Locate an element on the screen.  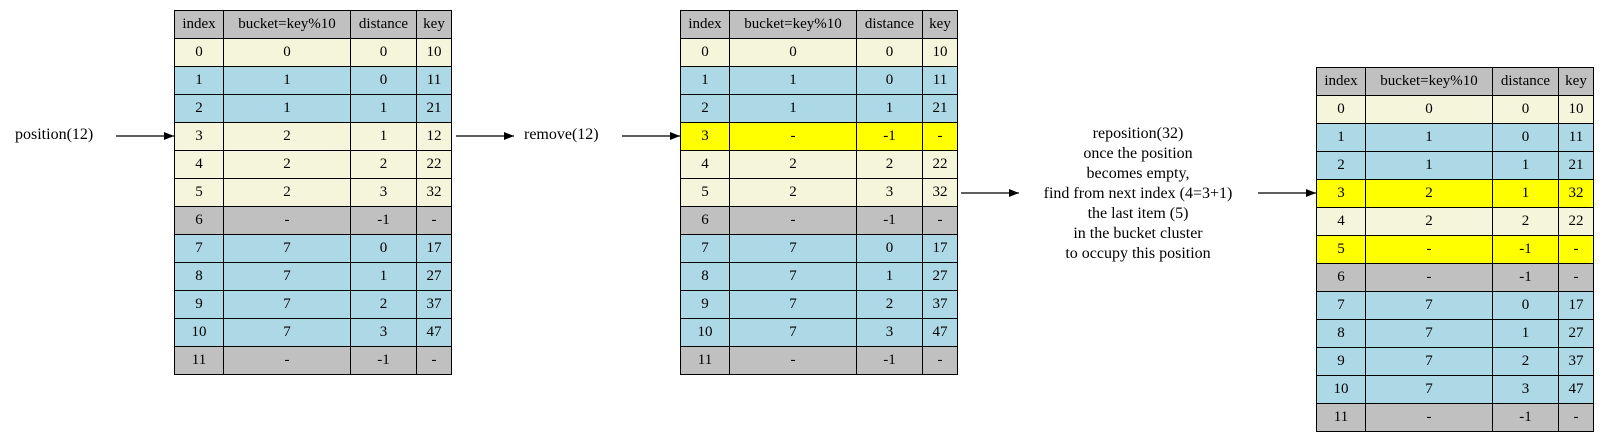
table-row: 3 2 1 12 is located at coordinates (313, 136).